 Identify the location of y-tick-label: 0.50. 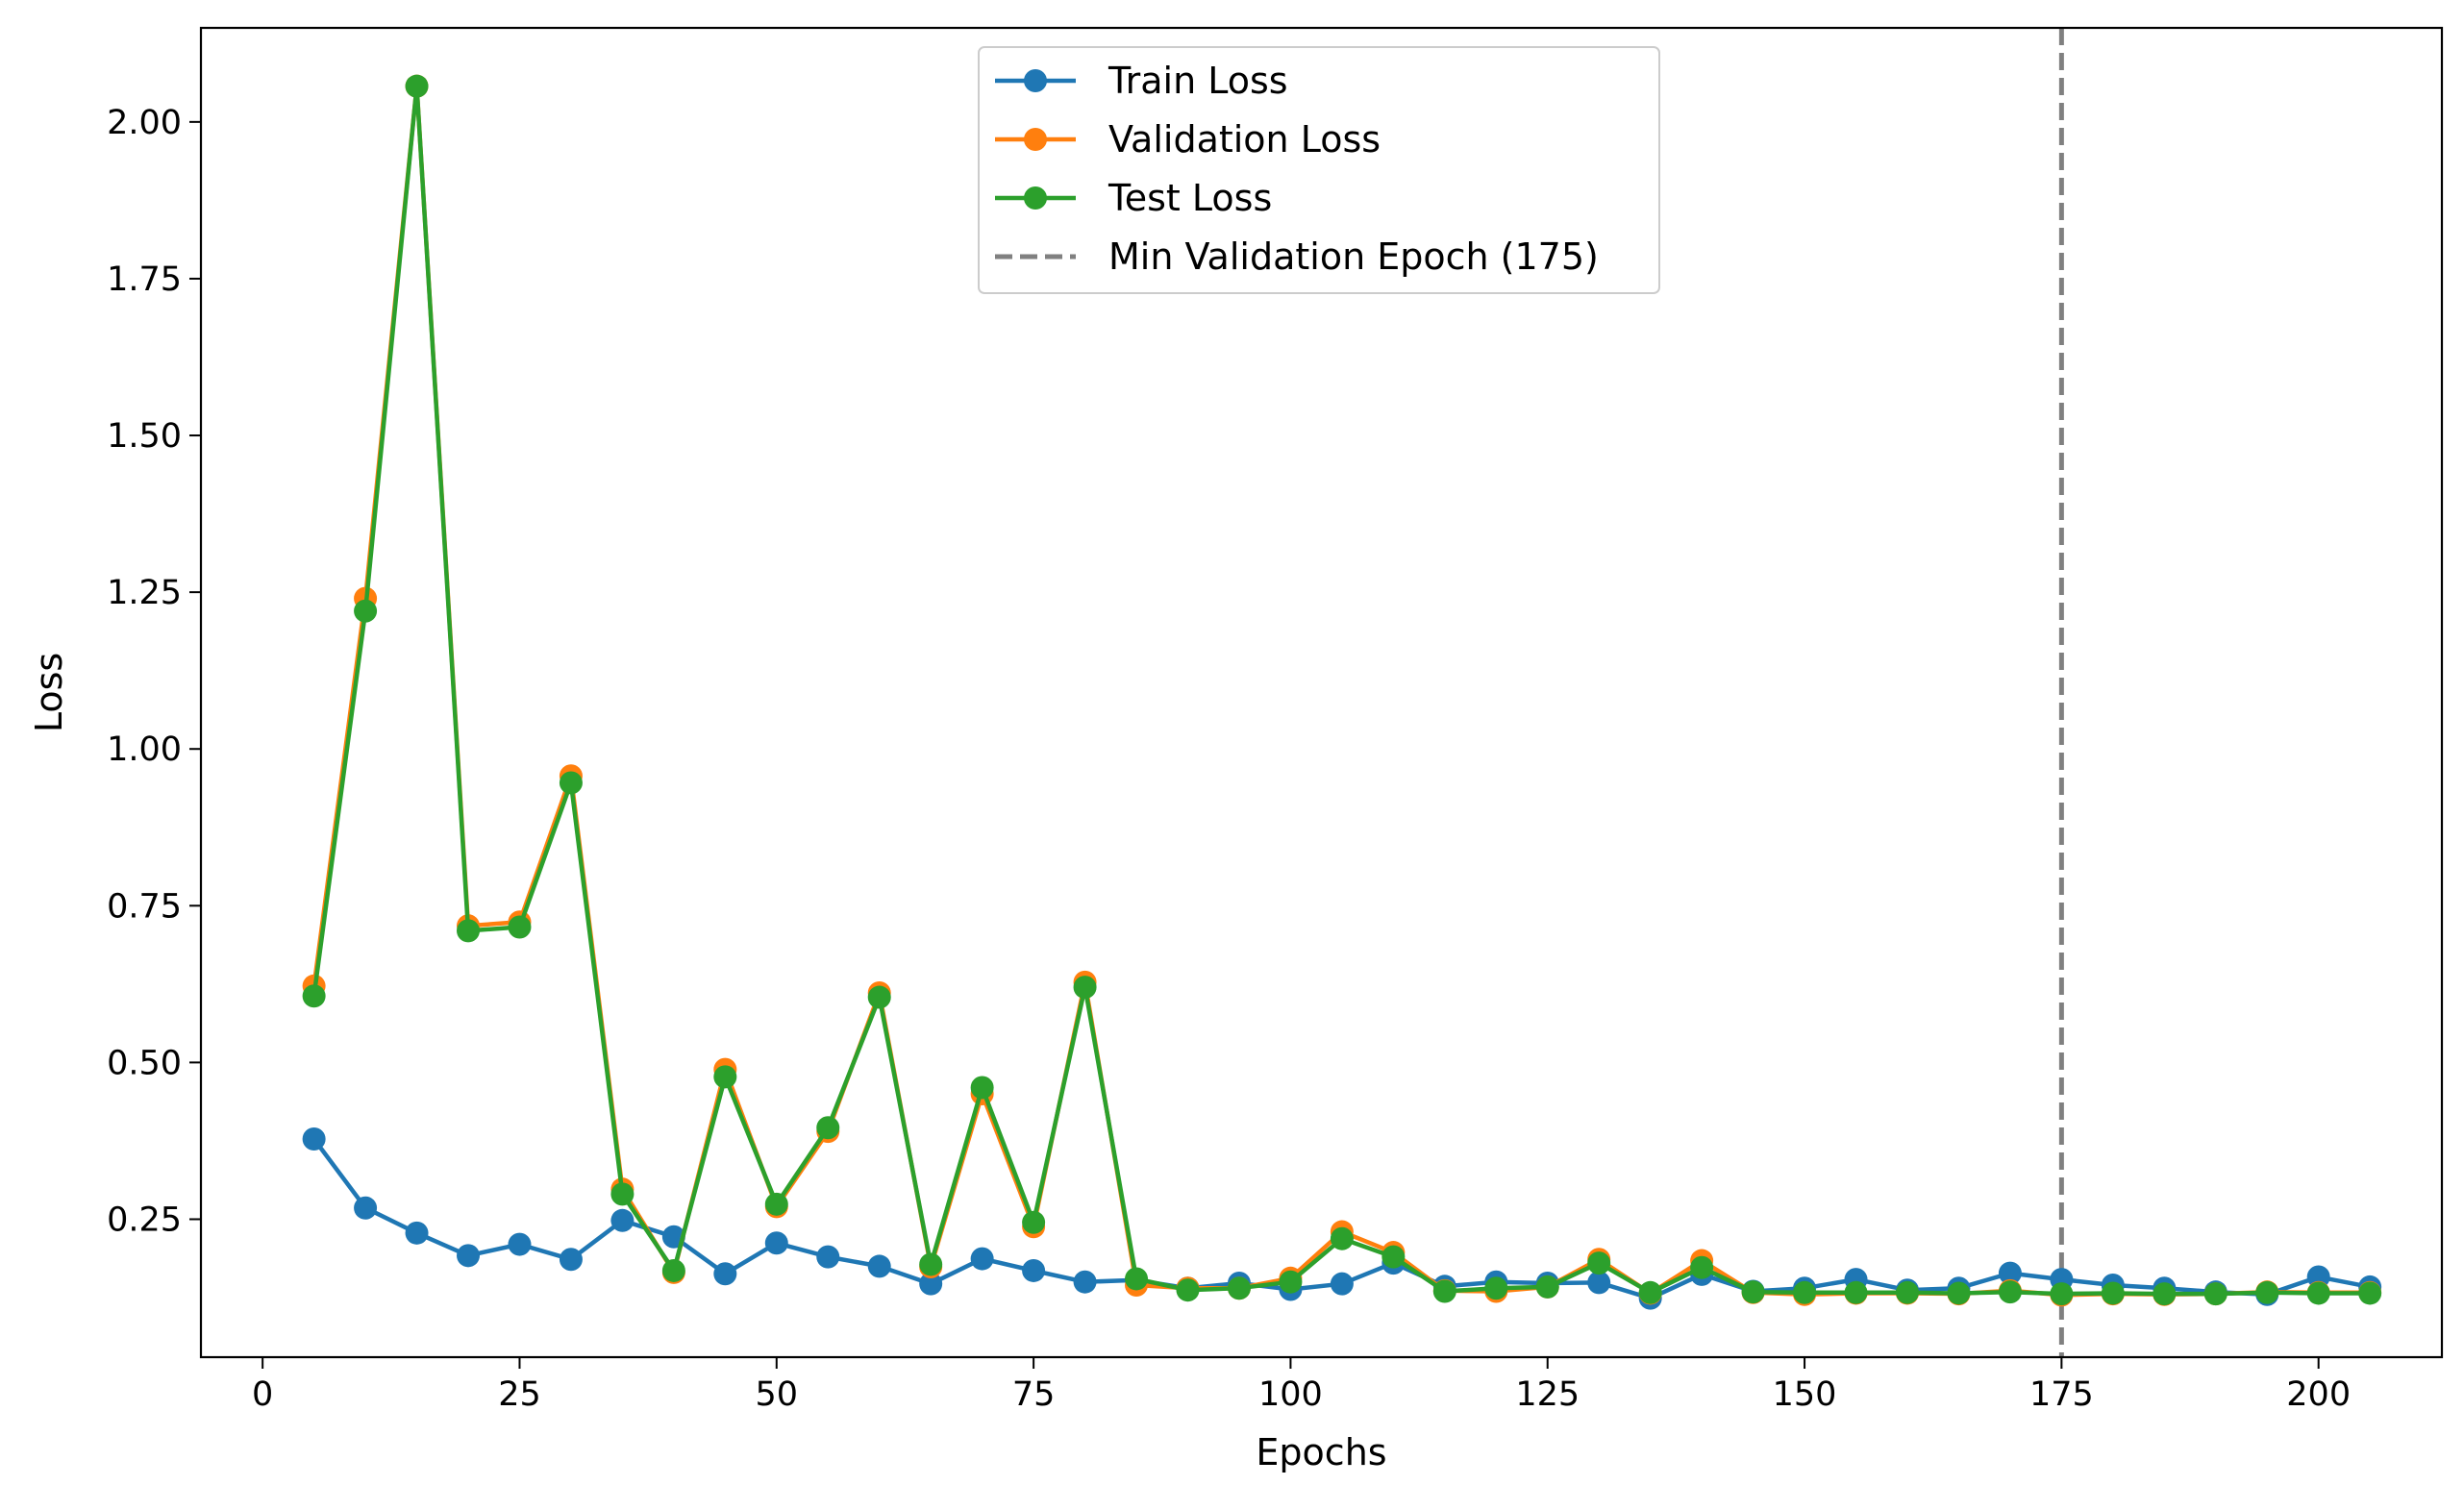
(144, 1063).